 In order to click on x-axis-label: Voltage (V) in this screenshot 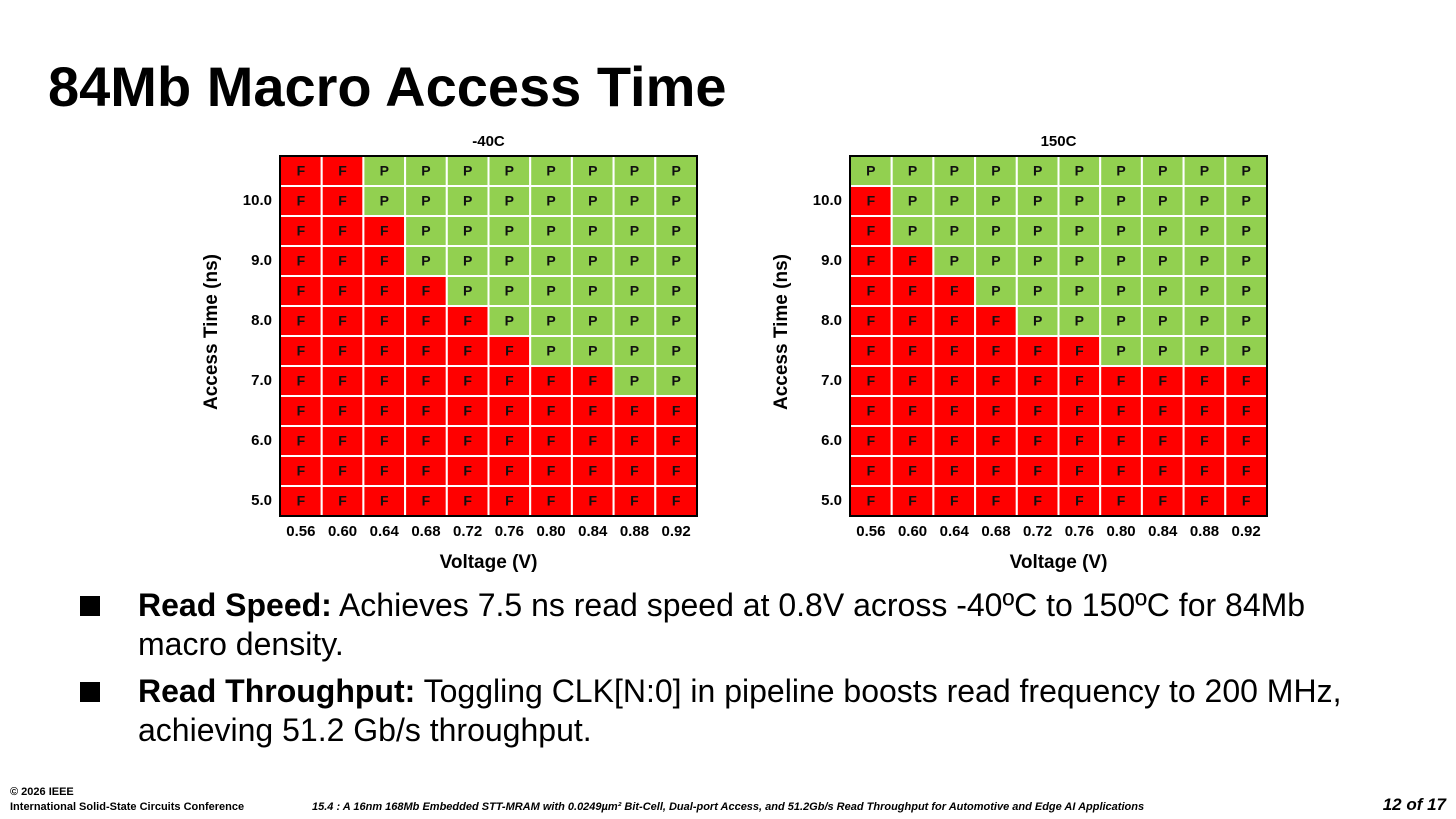, I will do `click(1059, 562)`.